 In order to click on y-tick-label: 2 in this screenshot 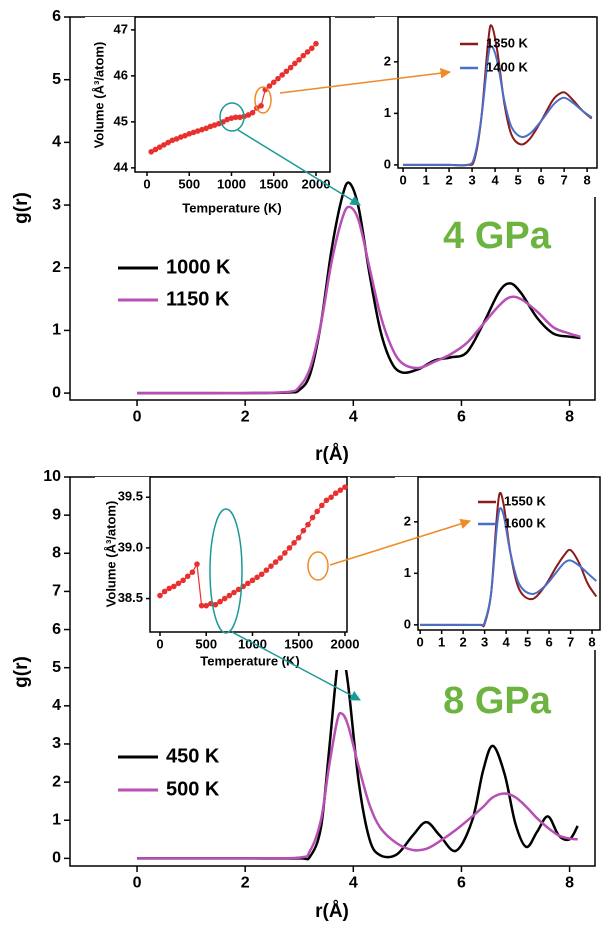, I will do `click(407, 520)`.